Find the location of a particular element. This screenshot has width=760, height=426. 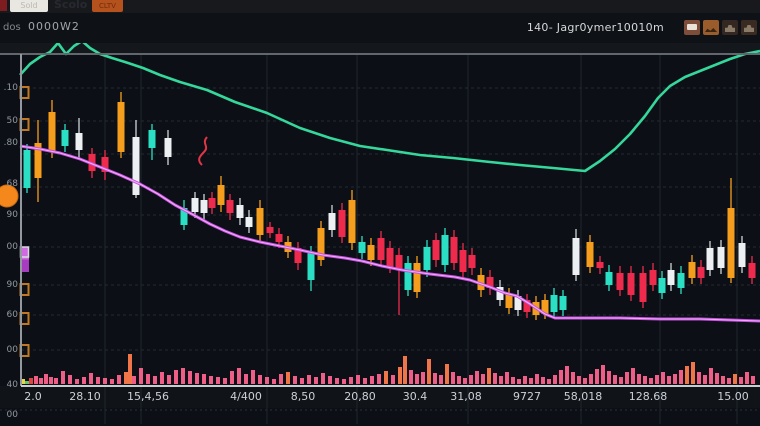

cltv-button: CLTV is located at coordinates (107, 6).